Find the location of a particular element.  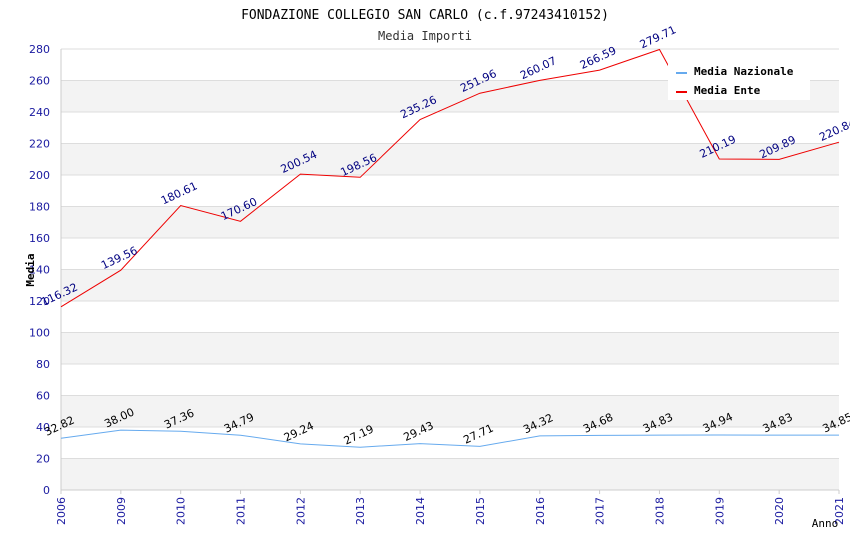

x-tick-label: 2006 is located at coordinates (61, 511).